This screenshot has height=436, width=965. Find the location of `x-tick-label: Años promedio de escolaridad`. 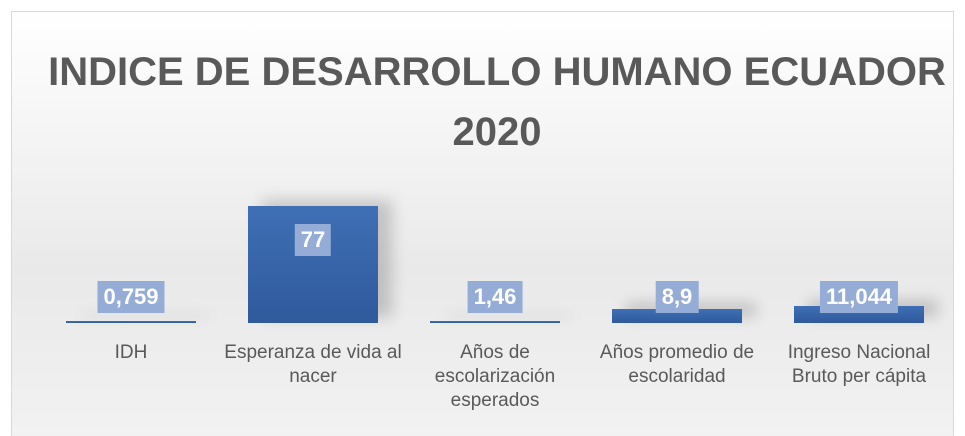

x-tick-label: Años promedio de escolaridad is located at coordinates (677, 364).